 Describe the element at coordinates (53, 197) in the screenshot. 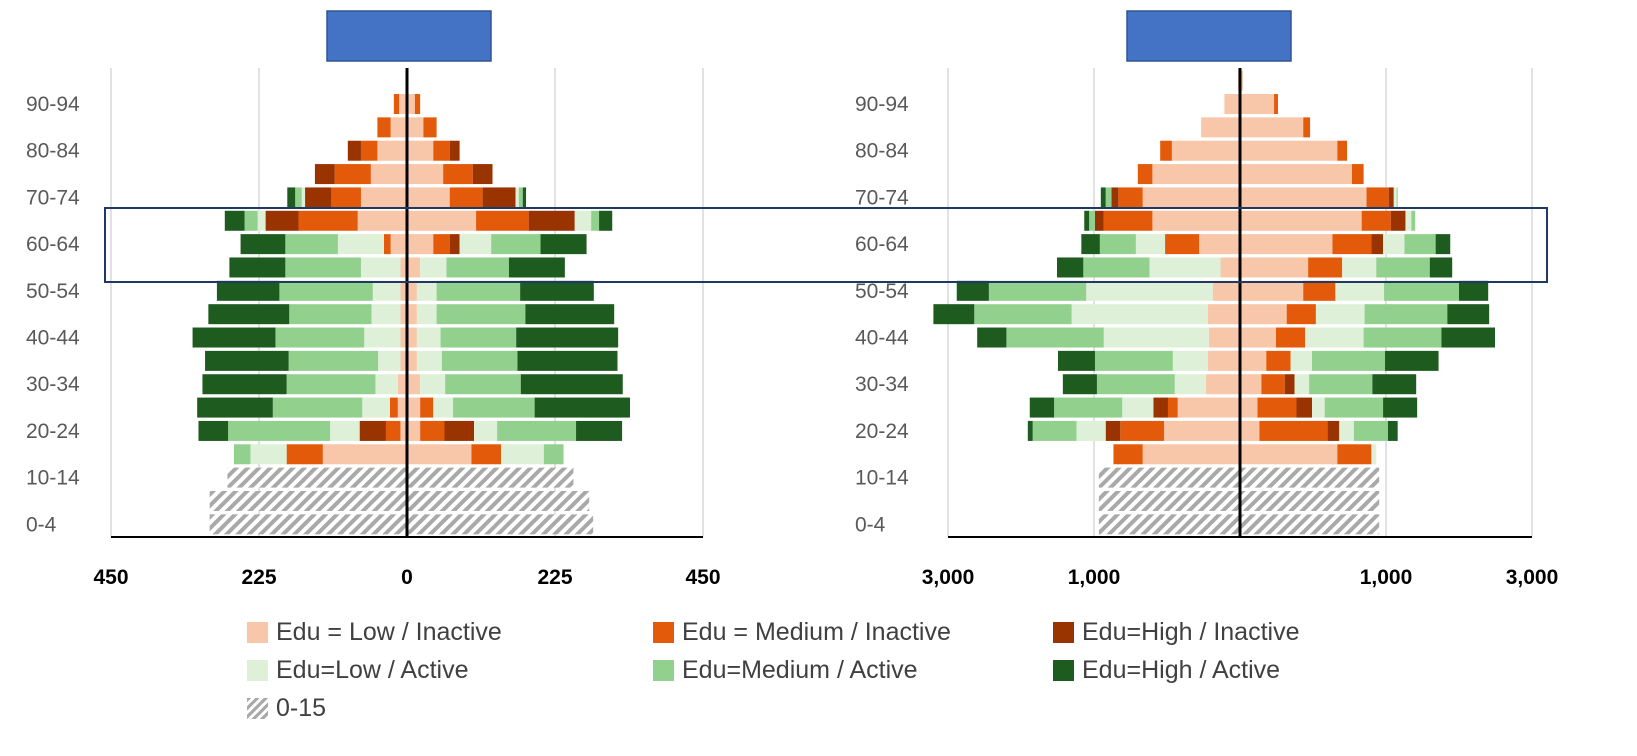

I see `y-tick-label: 70-74` at that location.